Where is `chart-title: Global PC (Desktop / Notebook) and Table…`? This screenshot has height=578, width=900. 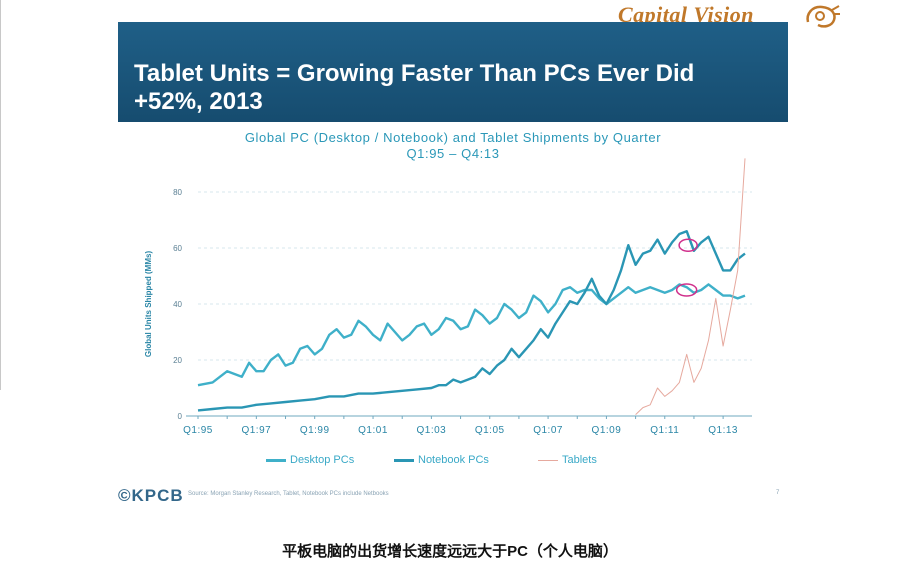
chart-title: Global PC (Desktop / Notebook) and Table… is located at coordinates (453, 137).